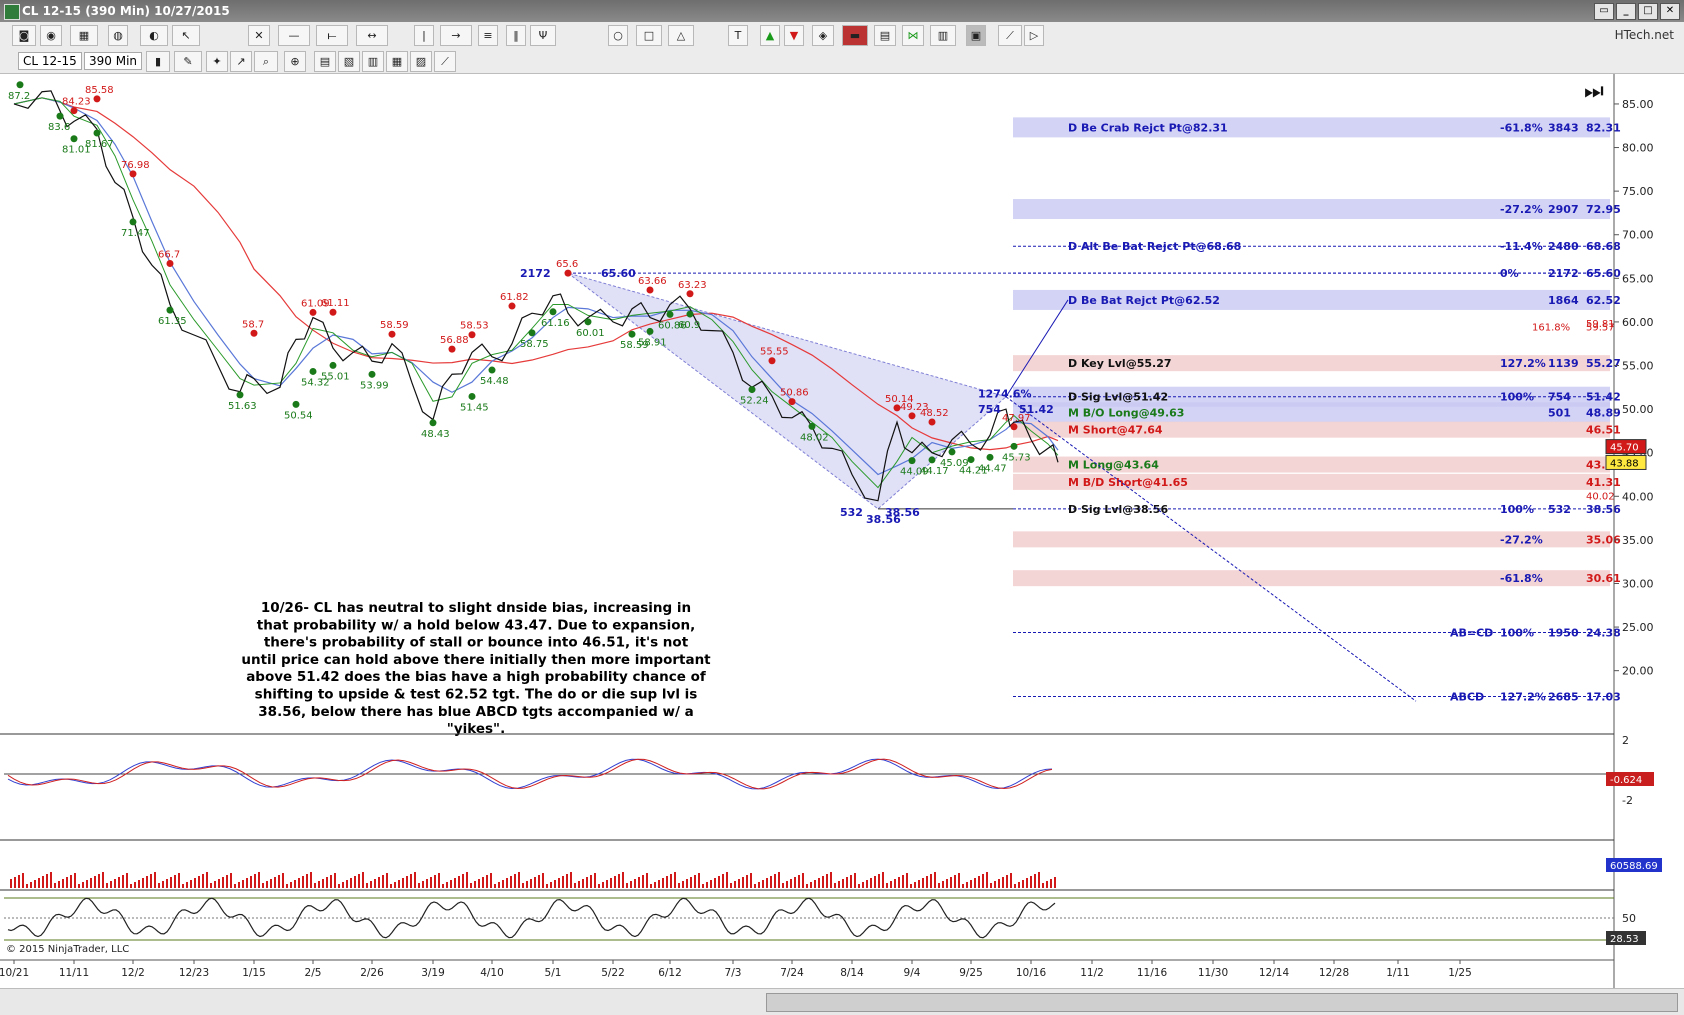 This screenshot has width=1684, height=1015. What do you see at coordinates (976, 35) in the screenshot?
I see `alert-icon: ▣` at bounding box center [976, 35].